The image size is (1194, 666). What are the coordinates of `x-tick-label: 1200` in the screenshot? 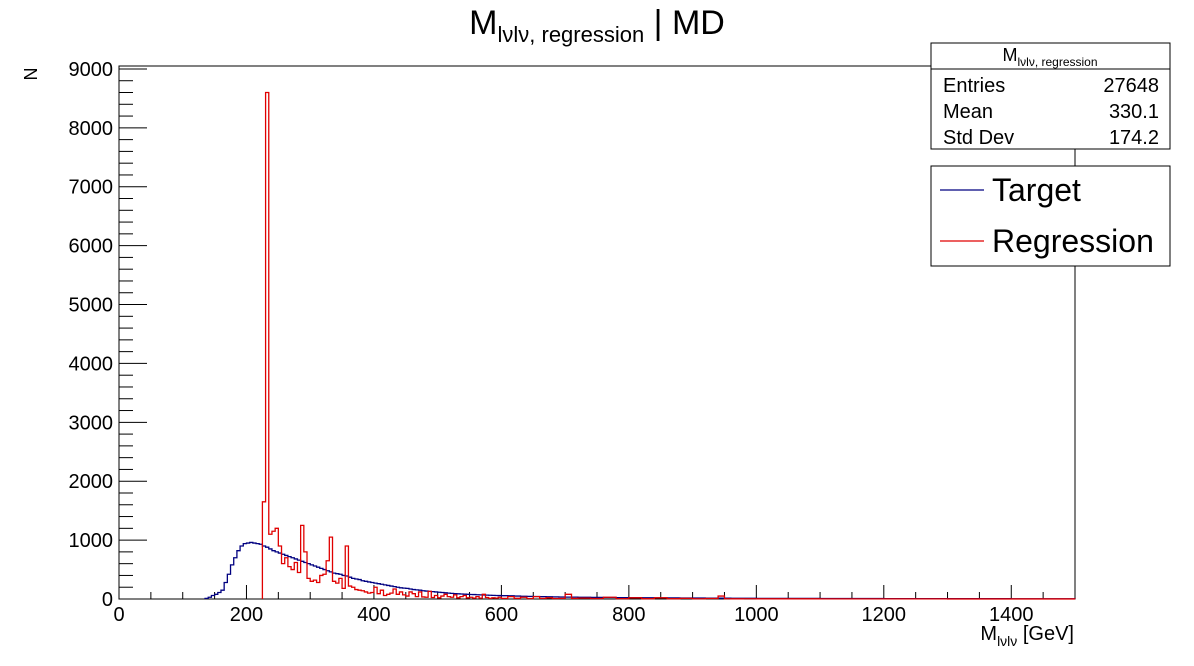 It's located at (884, 615).